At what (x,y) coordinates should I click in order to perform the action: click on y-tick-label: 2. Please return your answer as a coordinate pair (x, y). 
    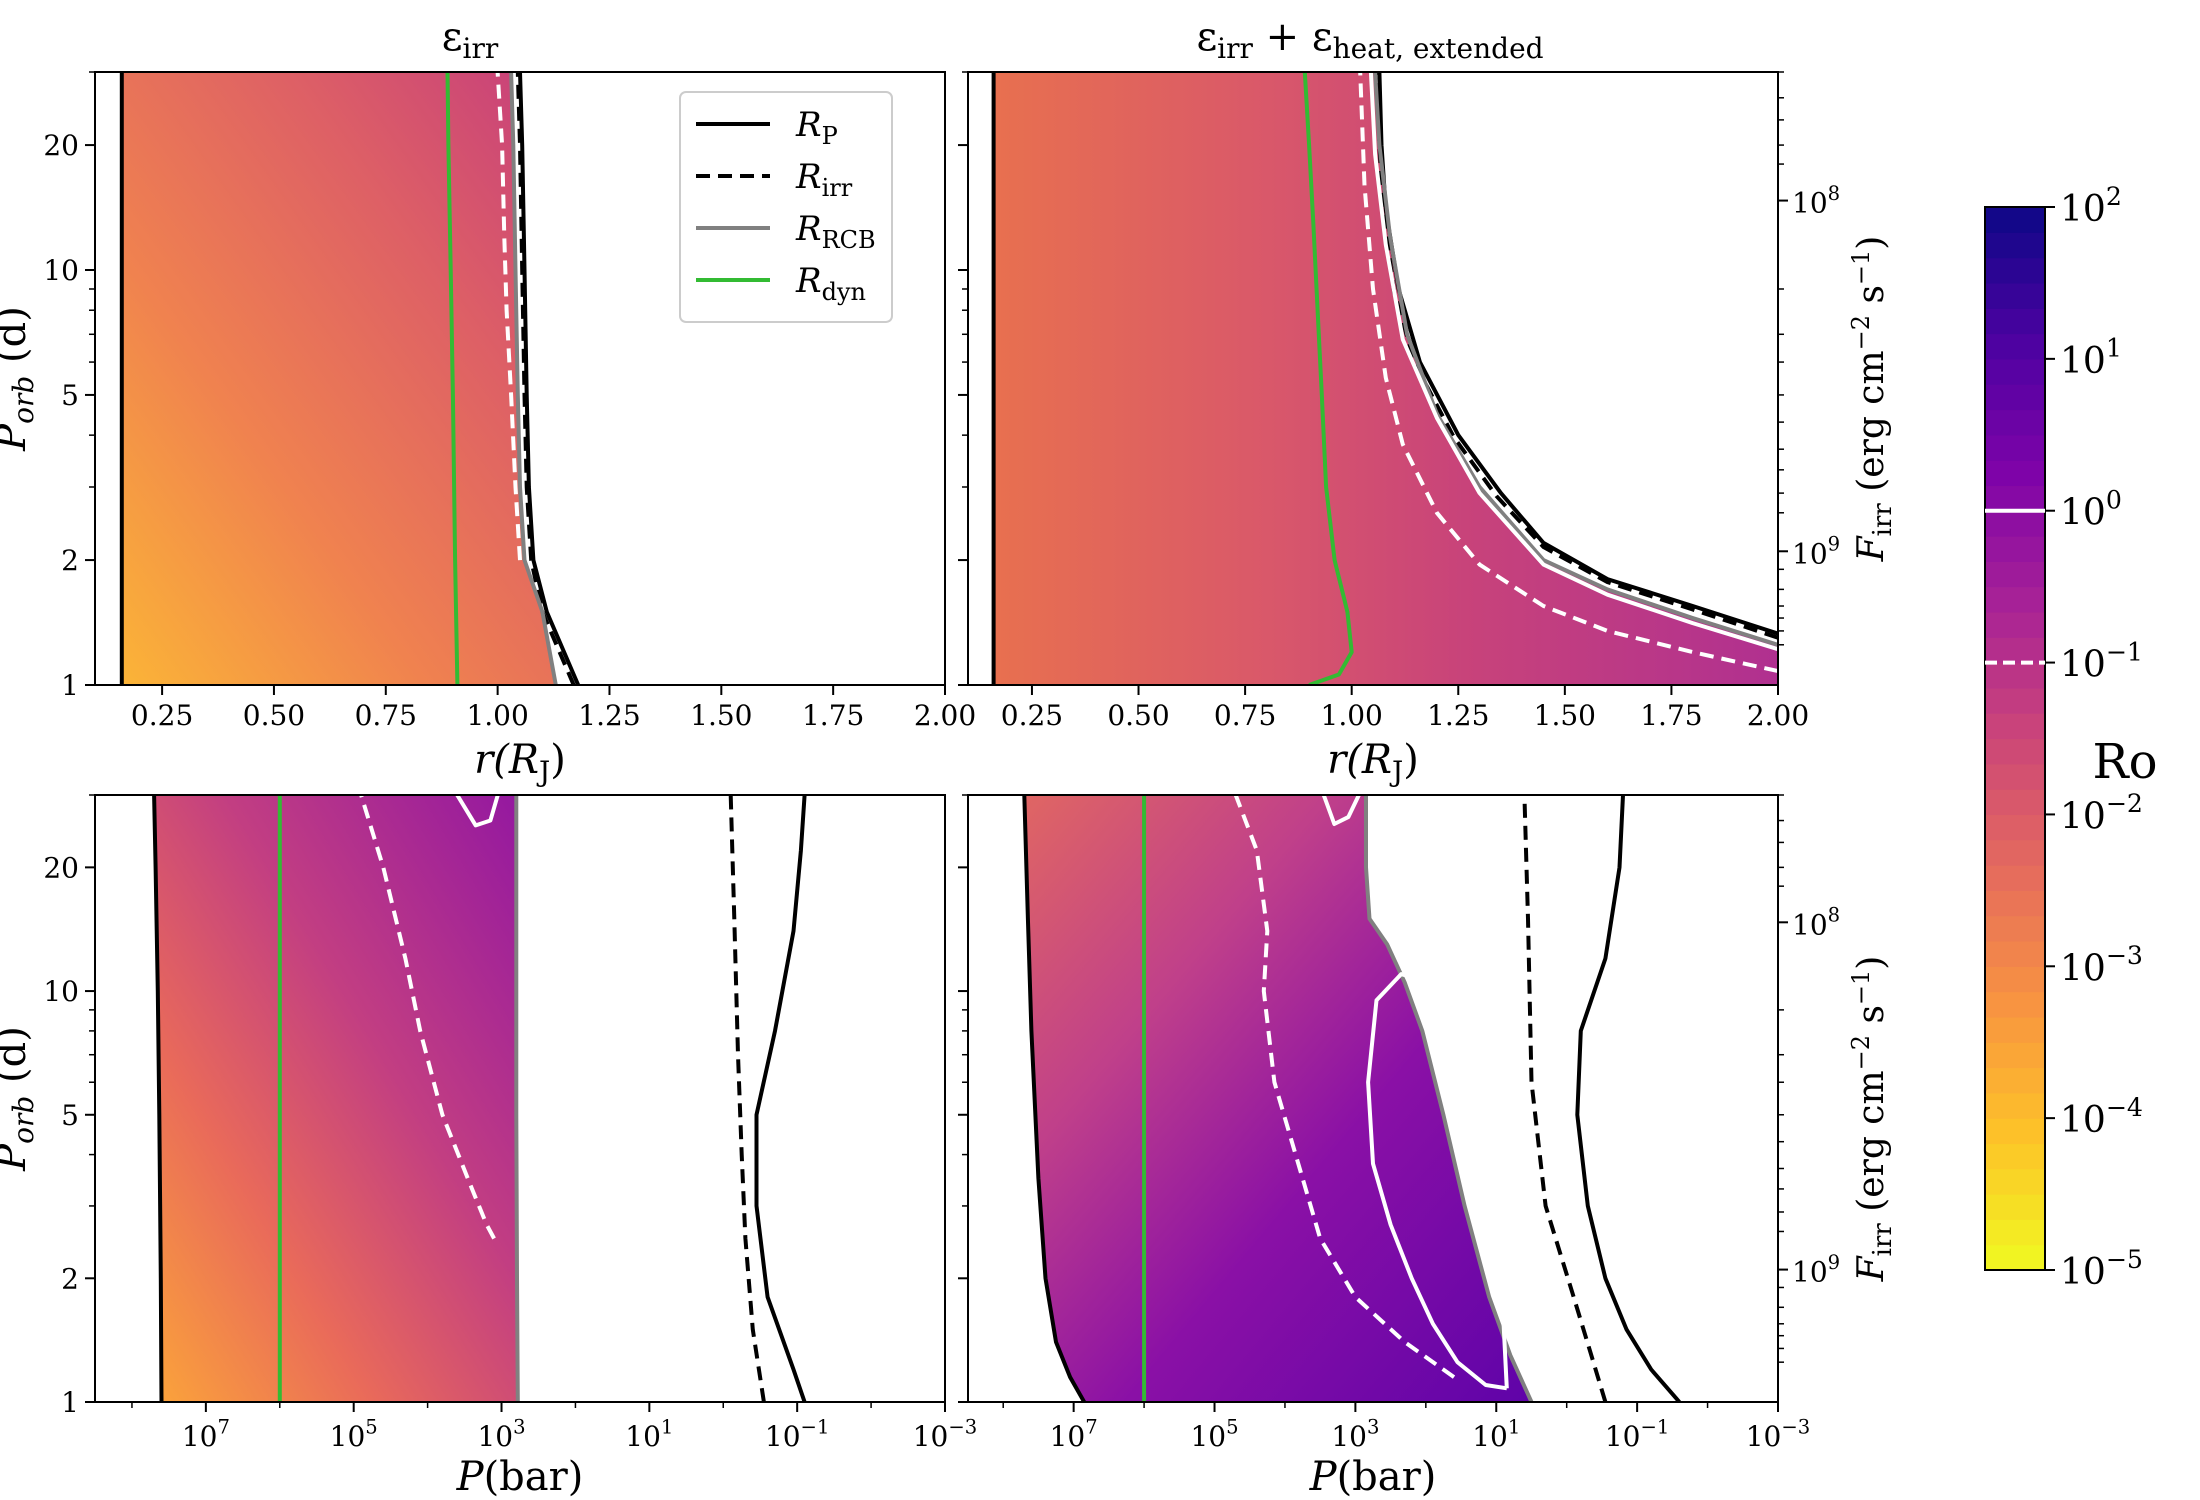
    Looking at the image, I should click on (70, 560).